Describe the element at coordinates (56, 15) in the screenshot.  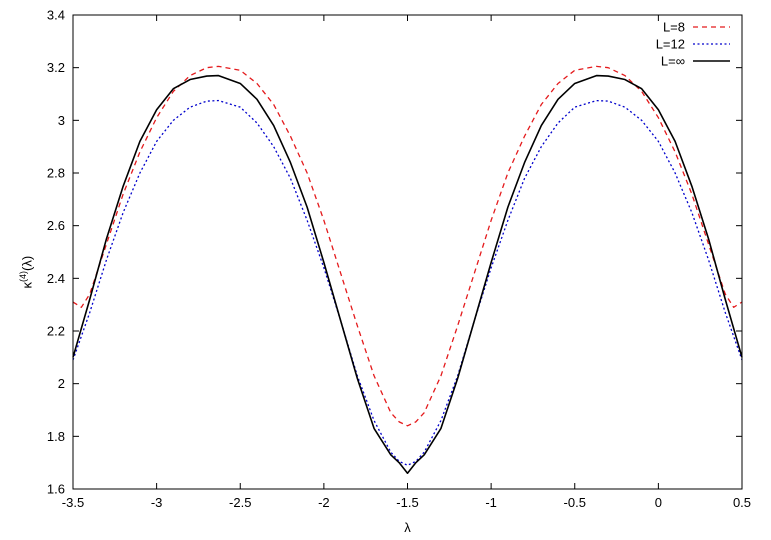
I see `y-tick-label: 3.4` at that location.